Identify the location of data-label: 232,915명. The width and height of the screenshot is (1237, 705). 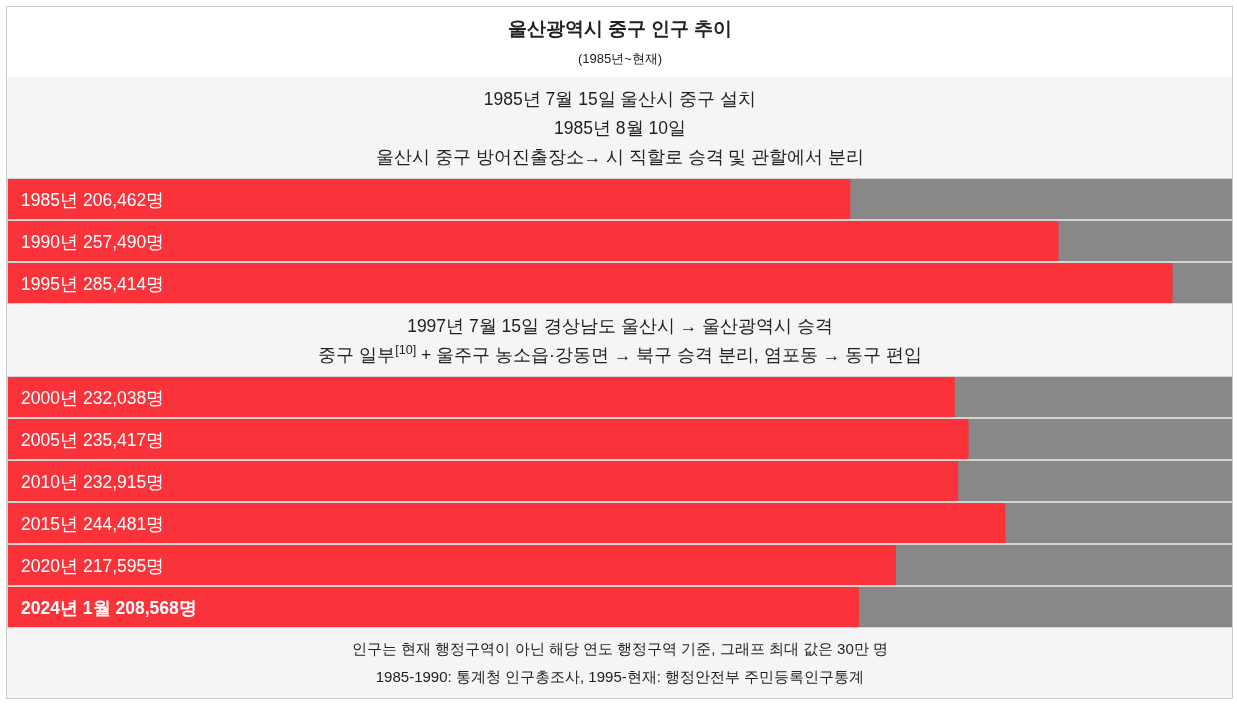
(123, 481).